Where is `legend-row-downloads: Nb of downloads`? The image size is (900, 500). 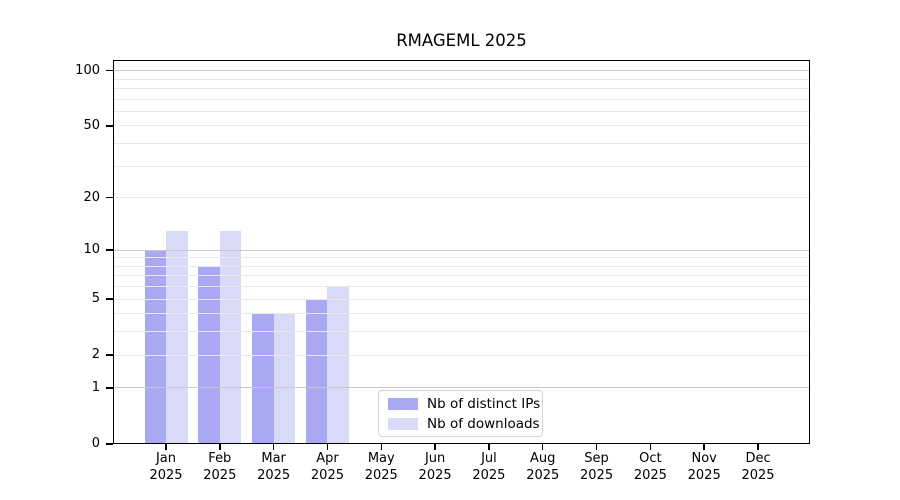 legend-row-downloads: Nb of downloads is located at coordinates (464, 424).